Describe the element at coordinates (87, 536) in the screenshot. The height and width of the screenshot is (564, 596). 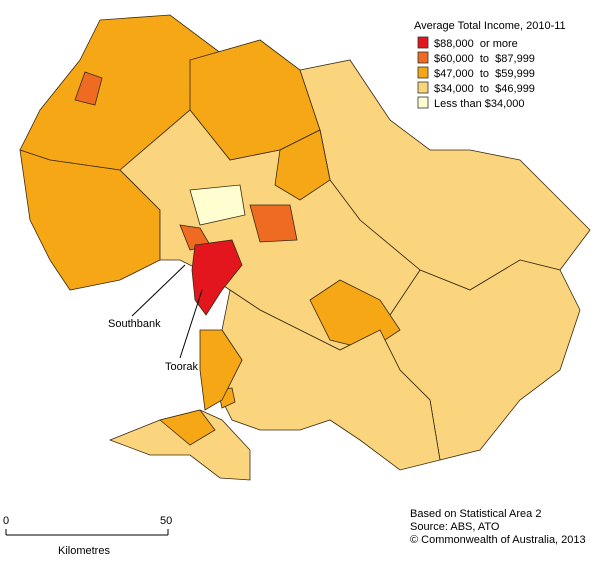
I see `scale-bar: 0 50 Kilometres` at that location.